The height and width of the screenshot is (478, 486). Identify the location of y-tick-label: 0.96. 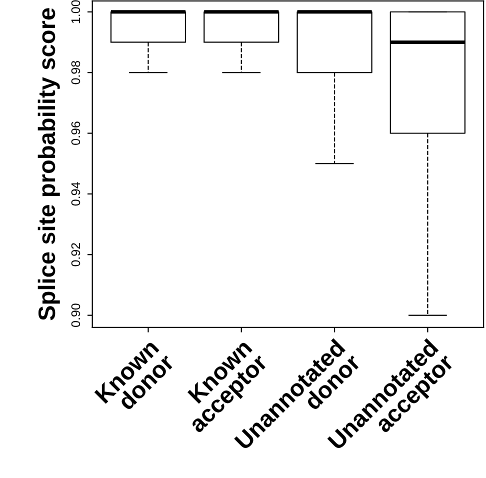
(75, 133).